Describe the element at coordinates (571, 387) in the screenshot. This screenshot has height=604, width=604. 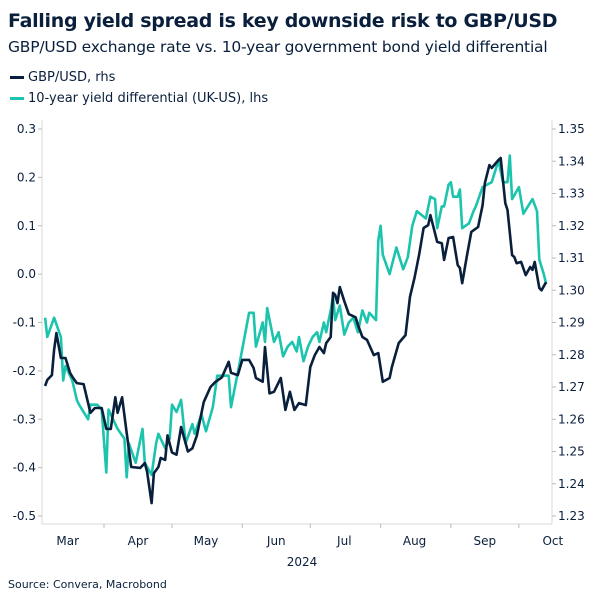
I see `right-tick-label: 1.27` at that location.